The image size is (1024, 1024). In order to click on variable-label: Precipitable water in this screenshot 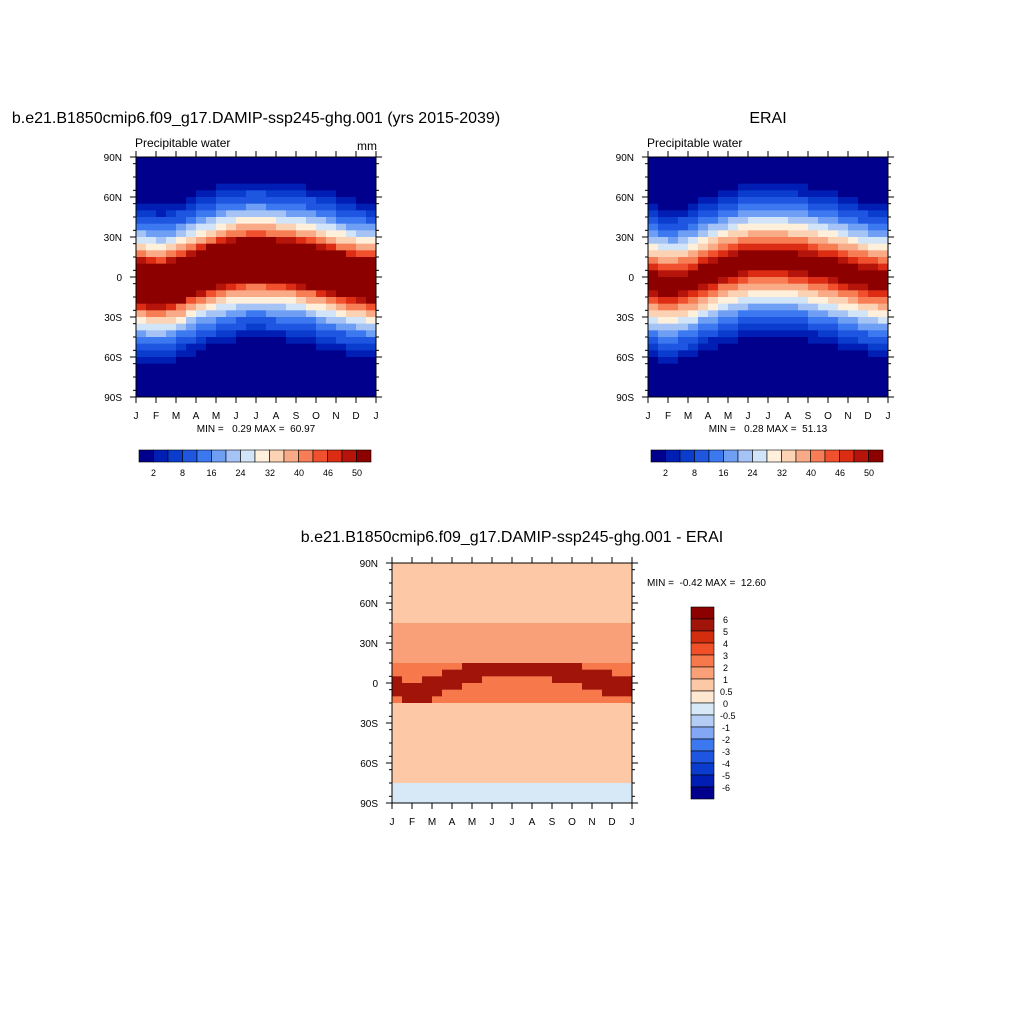, I will do `click(694, 143)`.